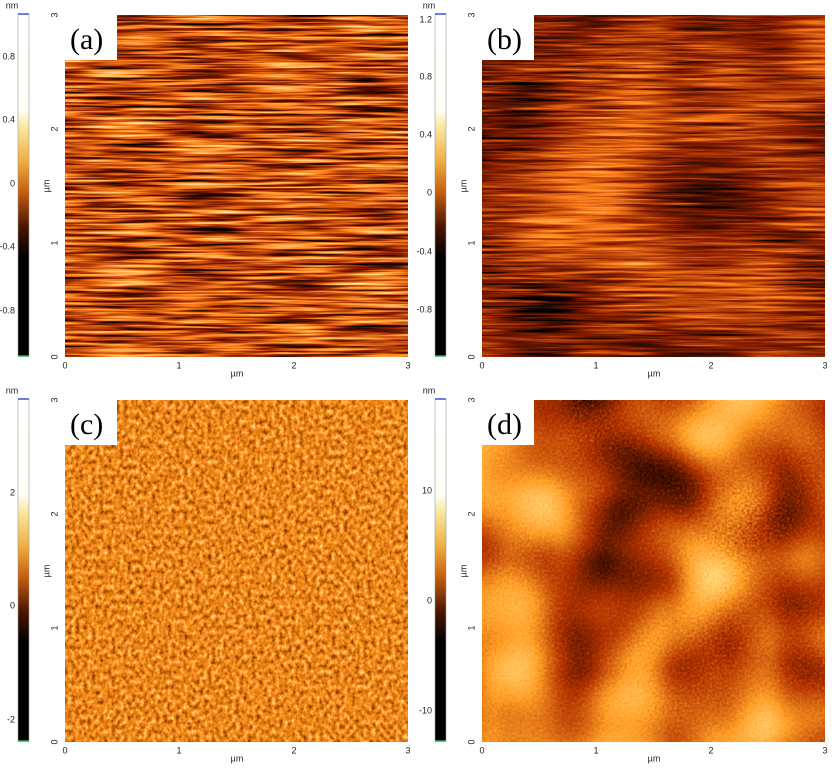 The height and width of the screenshot is (770, 832). Describe the element at coordinates (425, 19) in the screenshot. I see `colorbar-tick-label: 1.2` at that location.